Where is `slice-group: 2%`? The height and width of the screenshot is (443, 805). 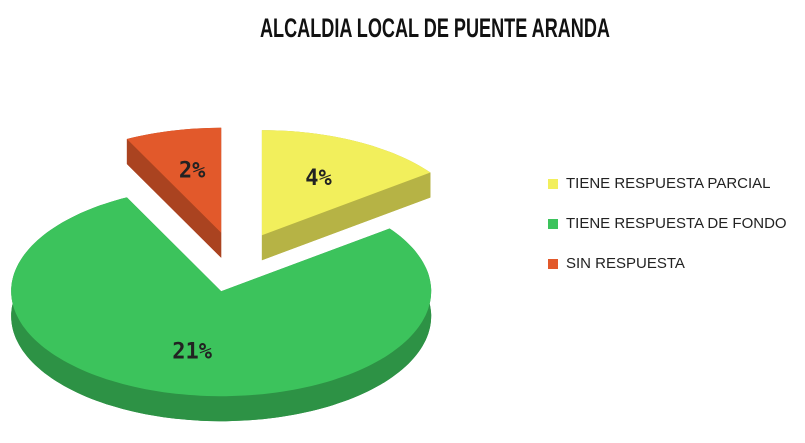
slice-group: 2% is located at coordinates (174, 192).